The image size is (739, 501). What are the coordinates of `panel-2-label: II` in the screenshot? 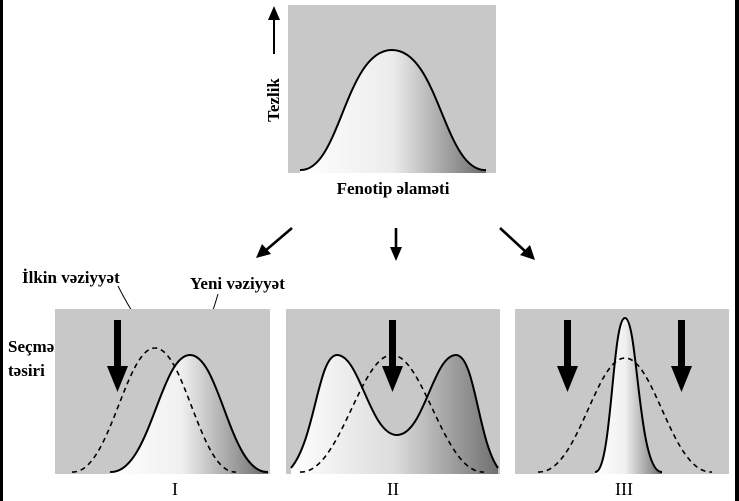 It's located at (393, 489).